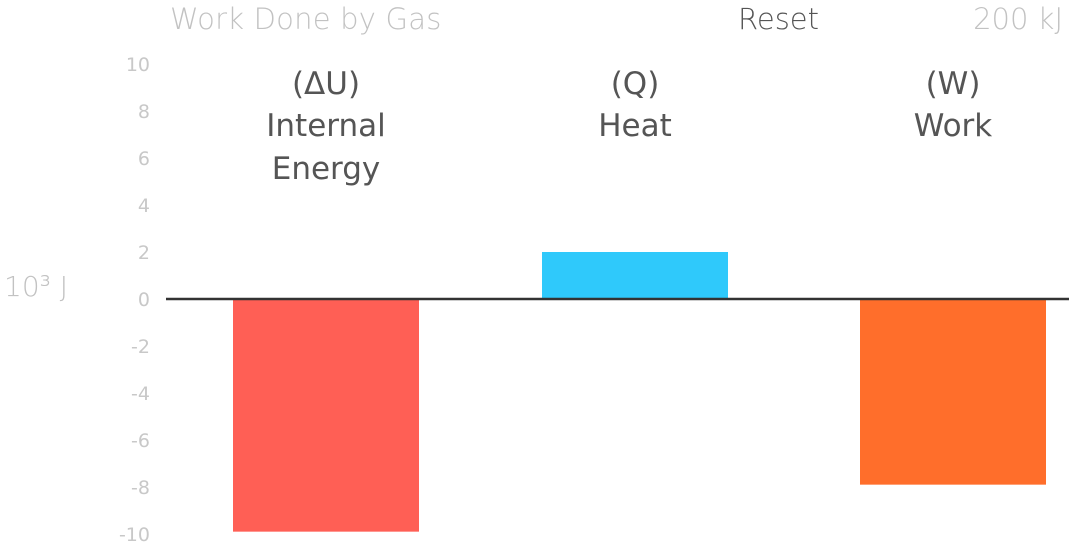 Image resolution: width=1069 pixels, height=550 pixels. What do you see at coordinates (144, 159) in the screenshot?
I see `y-tick-label: 6` at bounding box center [144, 159].